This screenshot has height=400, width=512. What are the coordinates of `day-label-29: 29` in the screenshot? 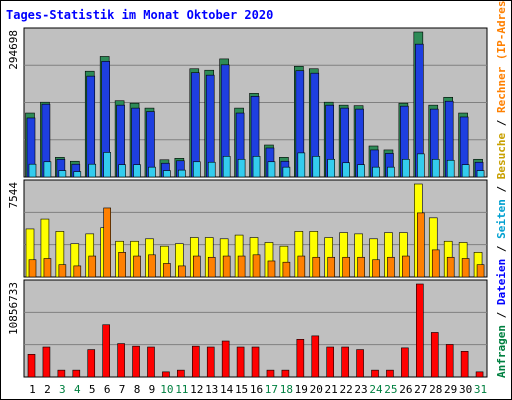 It's located at (450, 389).